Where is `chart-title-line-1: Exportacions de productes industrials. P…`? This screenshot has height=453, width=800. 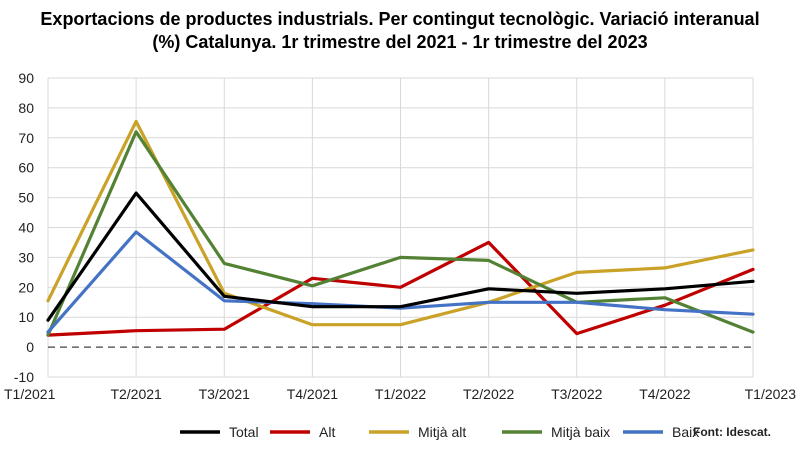 chart-title-line-1: Exportacions de productes industrials. P… is located at coordinates (400, 19).